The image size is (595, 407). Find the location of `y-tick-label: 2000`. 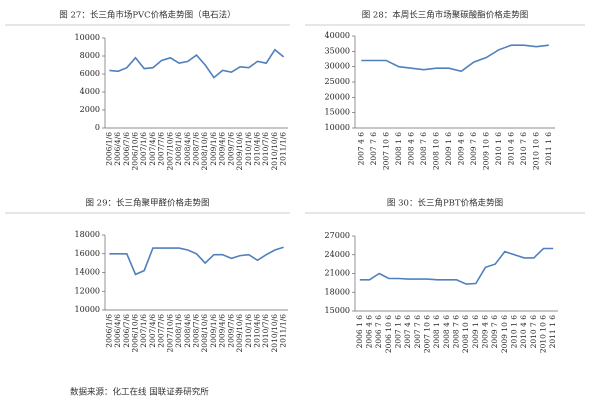

y-tick-label: 2000 is located at coordinates (90, 109).